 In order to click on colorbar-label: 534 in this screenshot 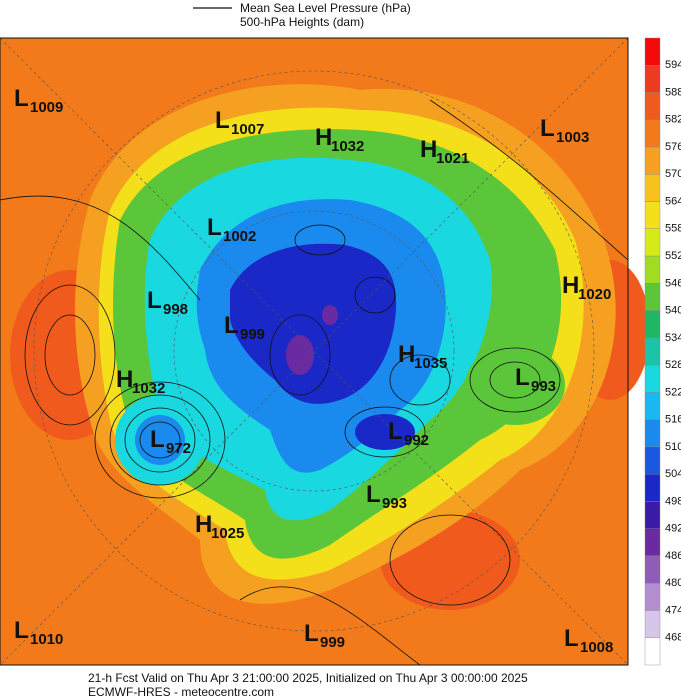, I will do `click(673, 338)`.